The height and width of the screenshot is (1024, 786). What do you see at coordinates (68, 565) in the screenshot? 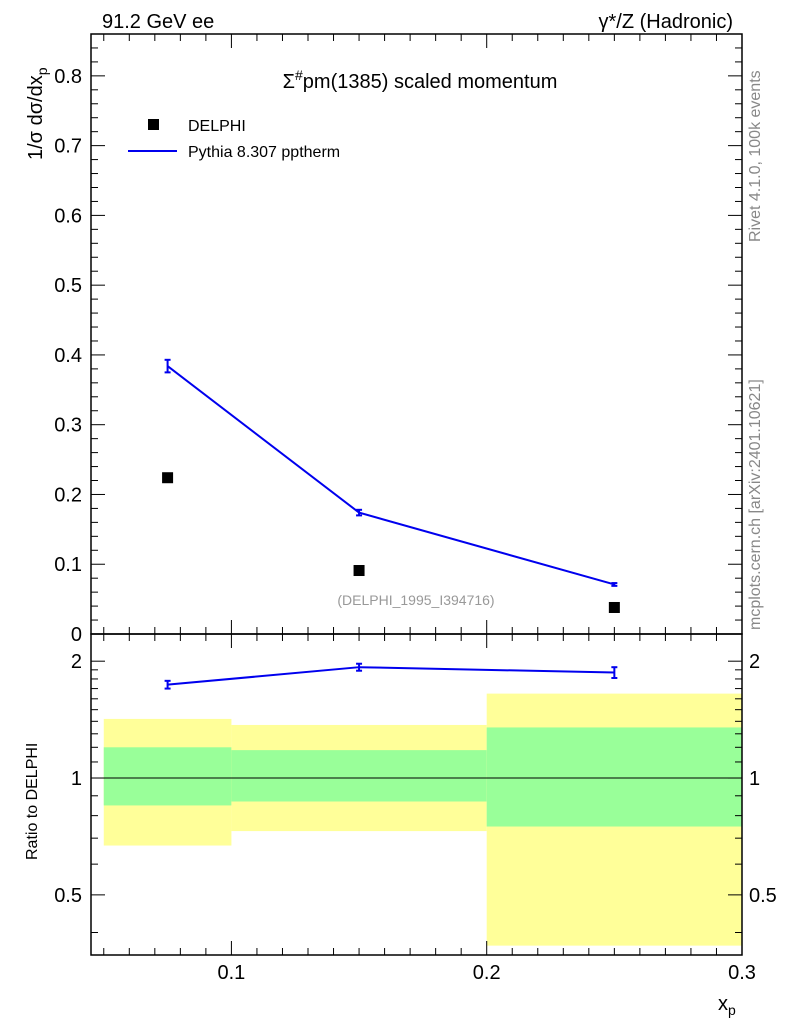
I see `main-ytick-label: 0.1` at bounding box center [68, 565].